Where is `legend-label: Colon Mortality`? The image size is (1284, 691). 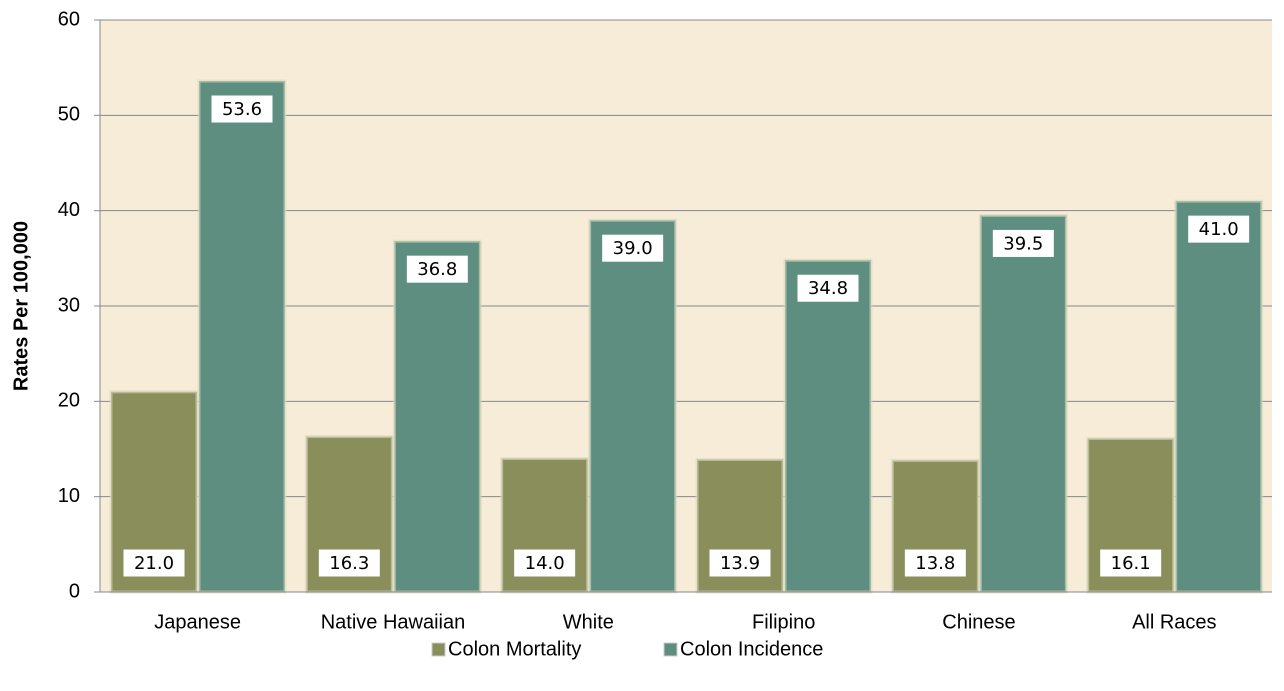 legend-label: Colon Mortality is located at coordinates (514, 649).